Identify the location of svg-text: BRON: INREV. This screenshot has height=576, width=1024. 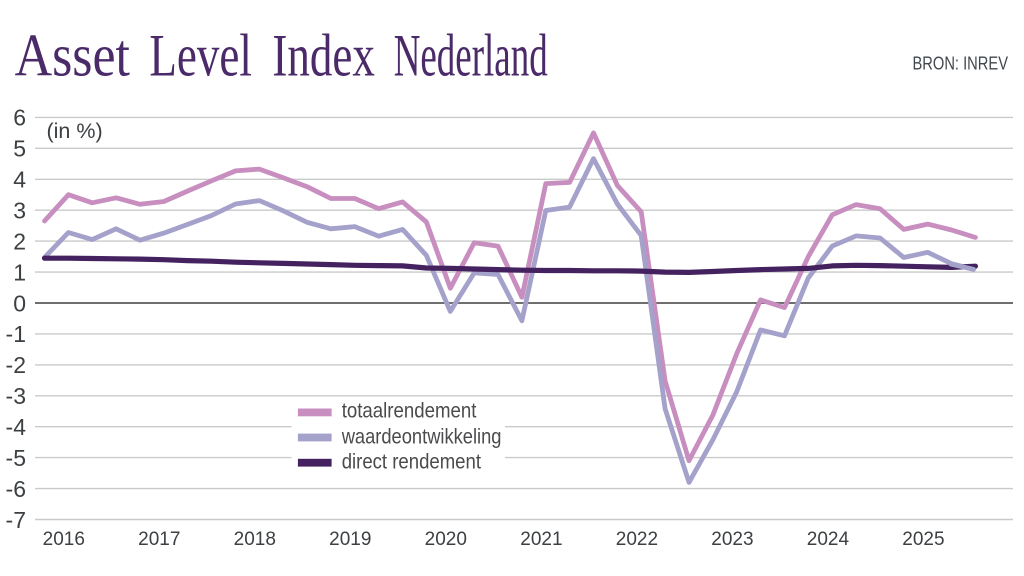
(961, 63).